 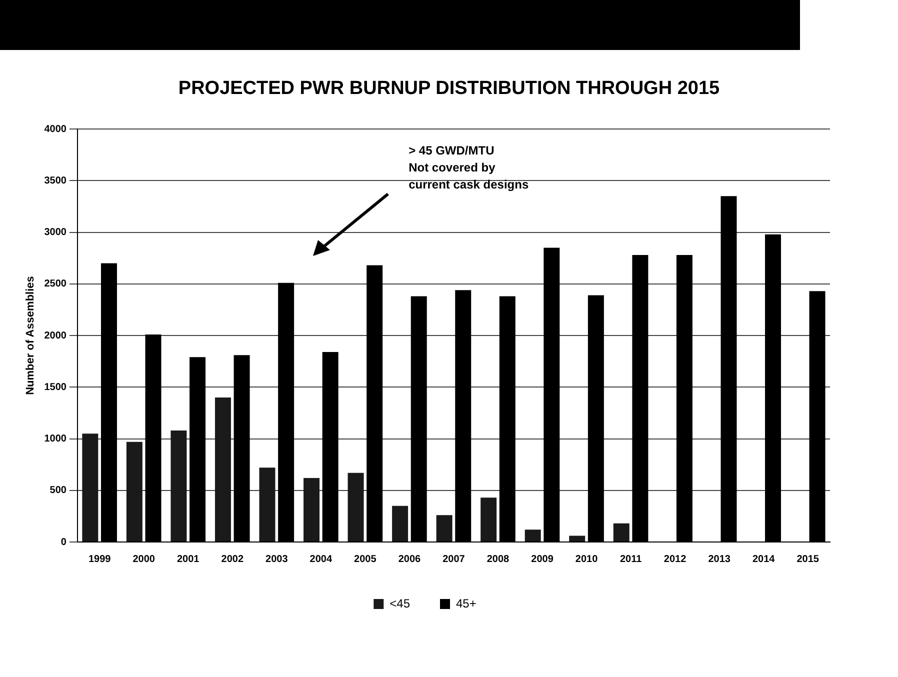 What do you see at coordinates (188, 559) in the screenshot?
I see `x-tick-label: 2001` at bounding box center [188, 559].